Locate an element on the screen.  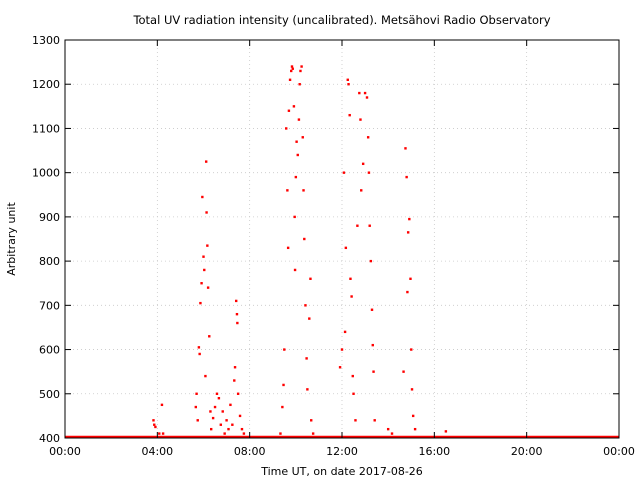
y-tick-label: 500 is located at coordinates (49, 394).